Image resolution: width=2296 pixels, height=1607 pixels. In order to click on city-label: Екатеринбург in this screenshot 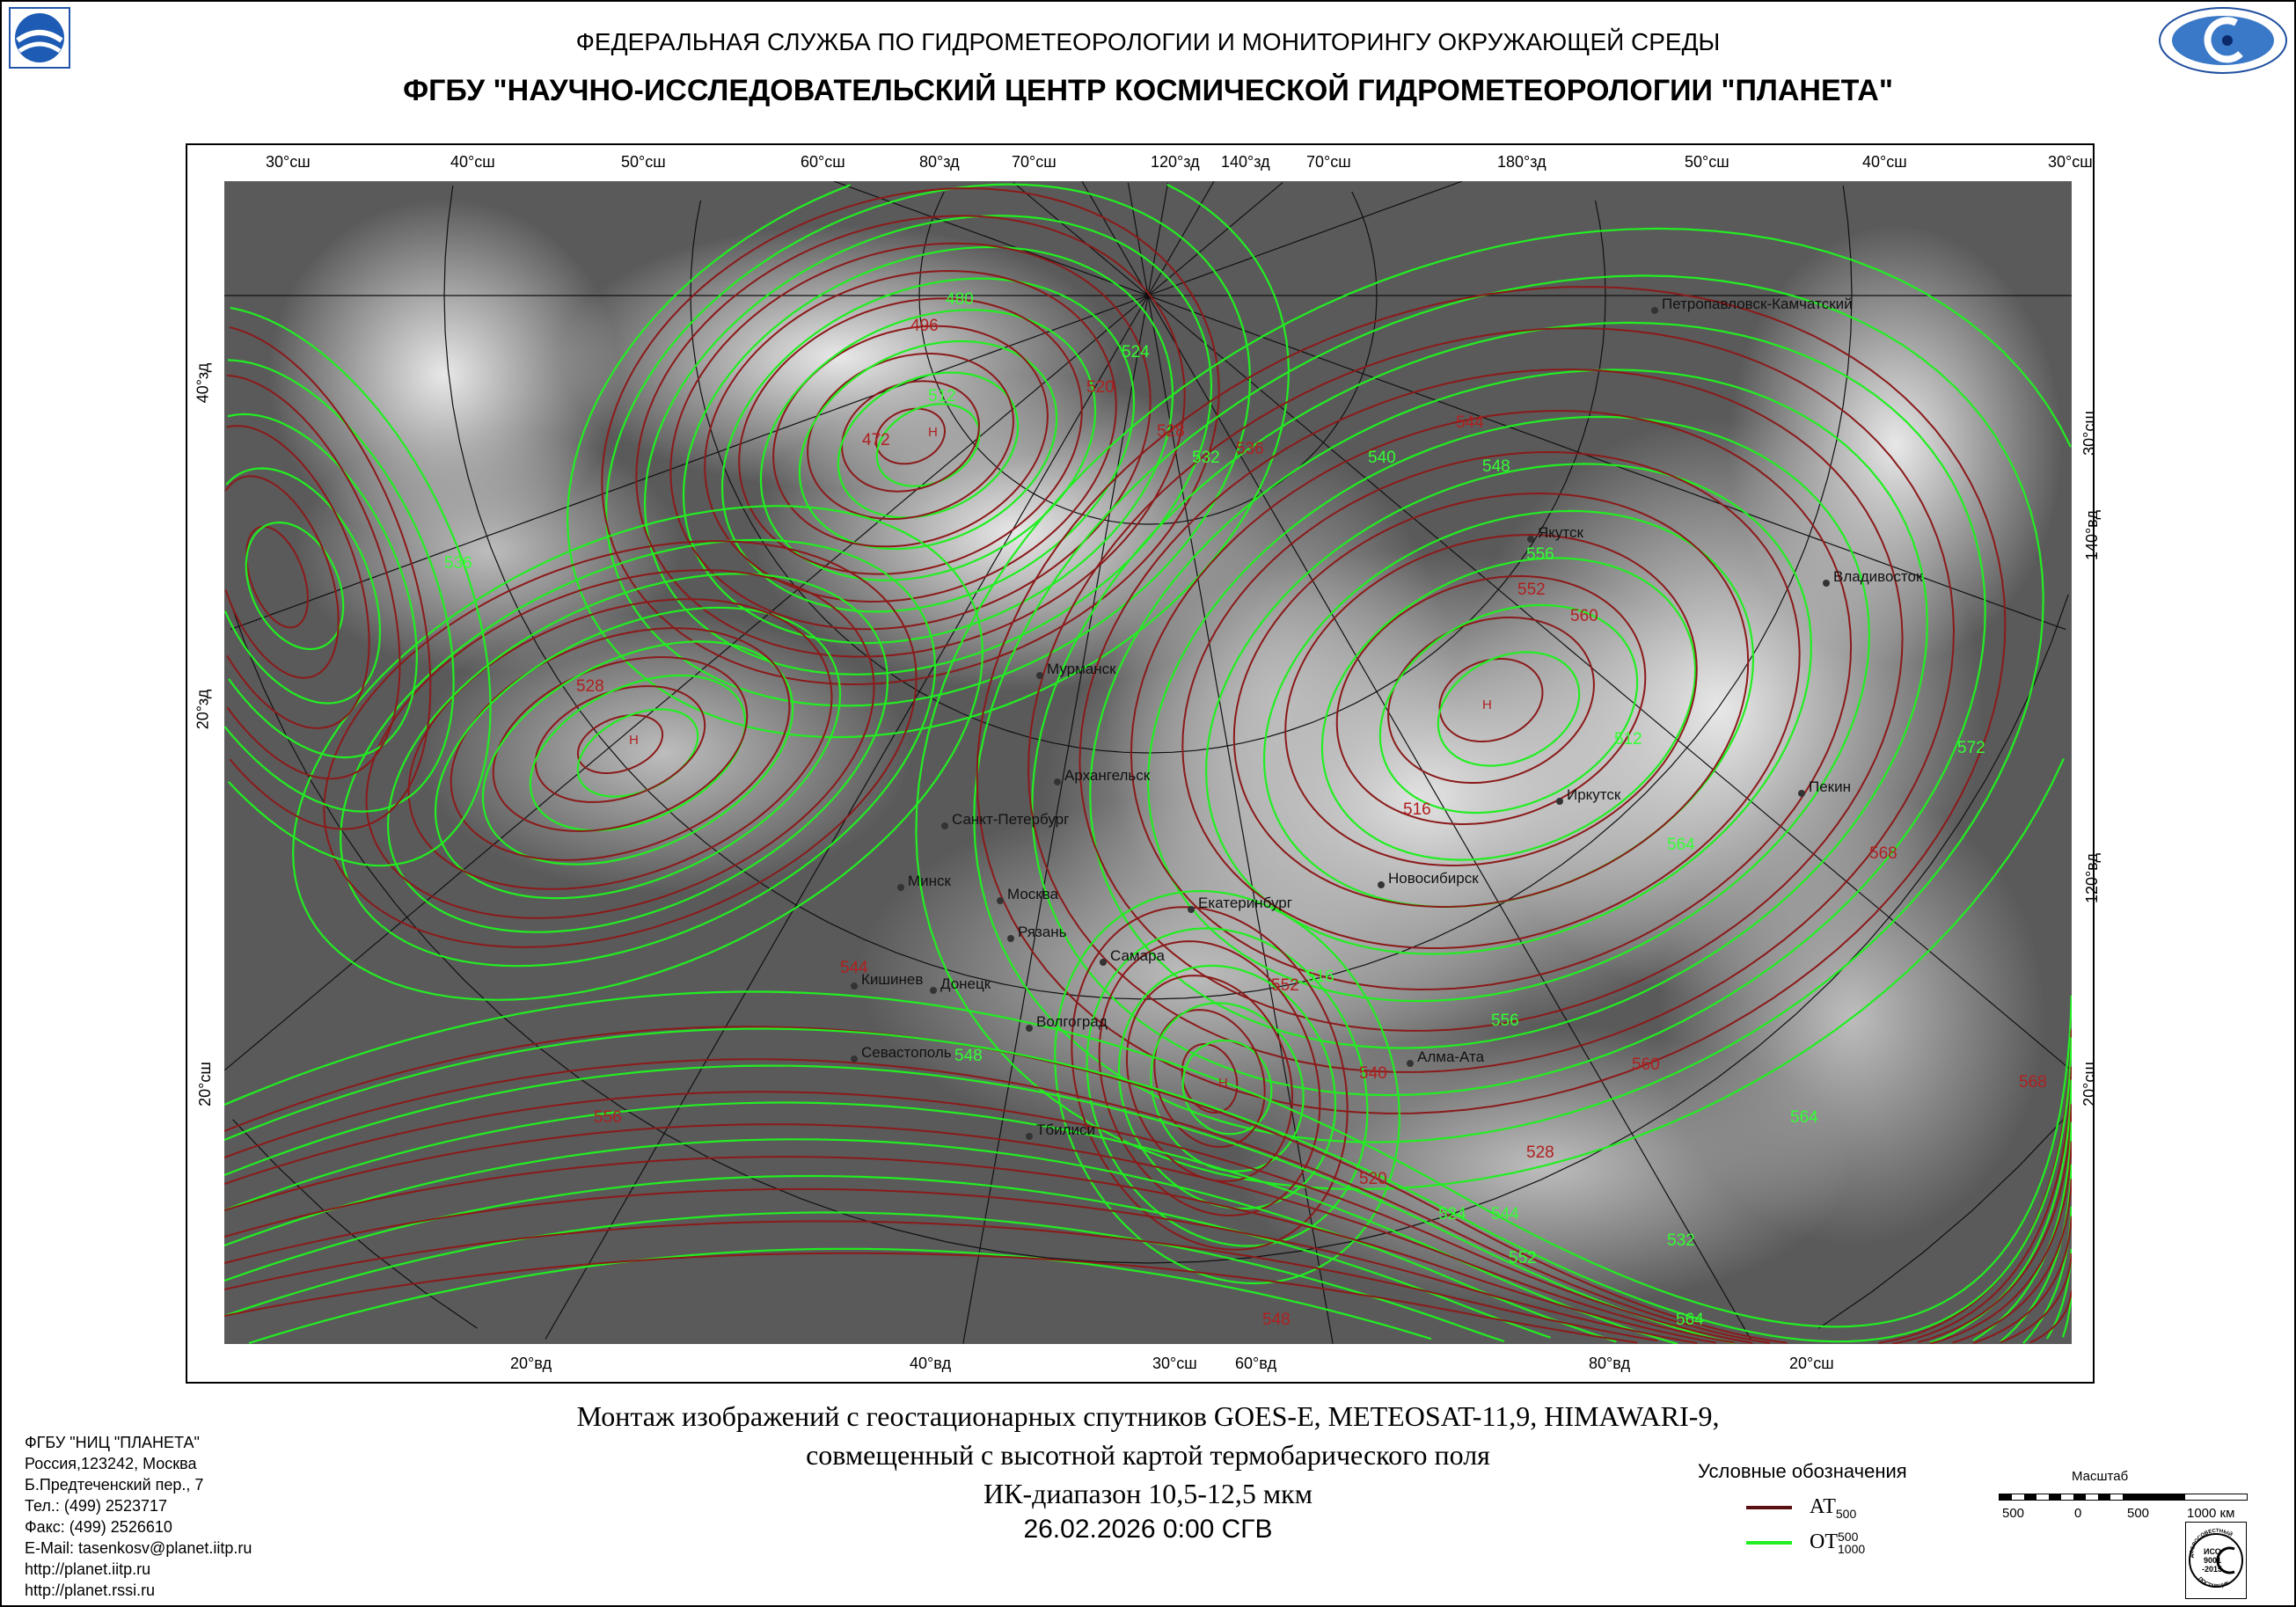, I will do `click(1245, 903)`.